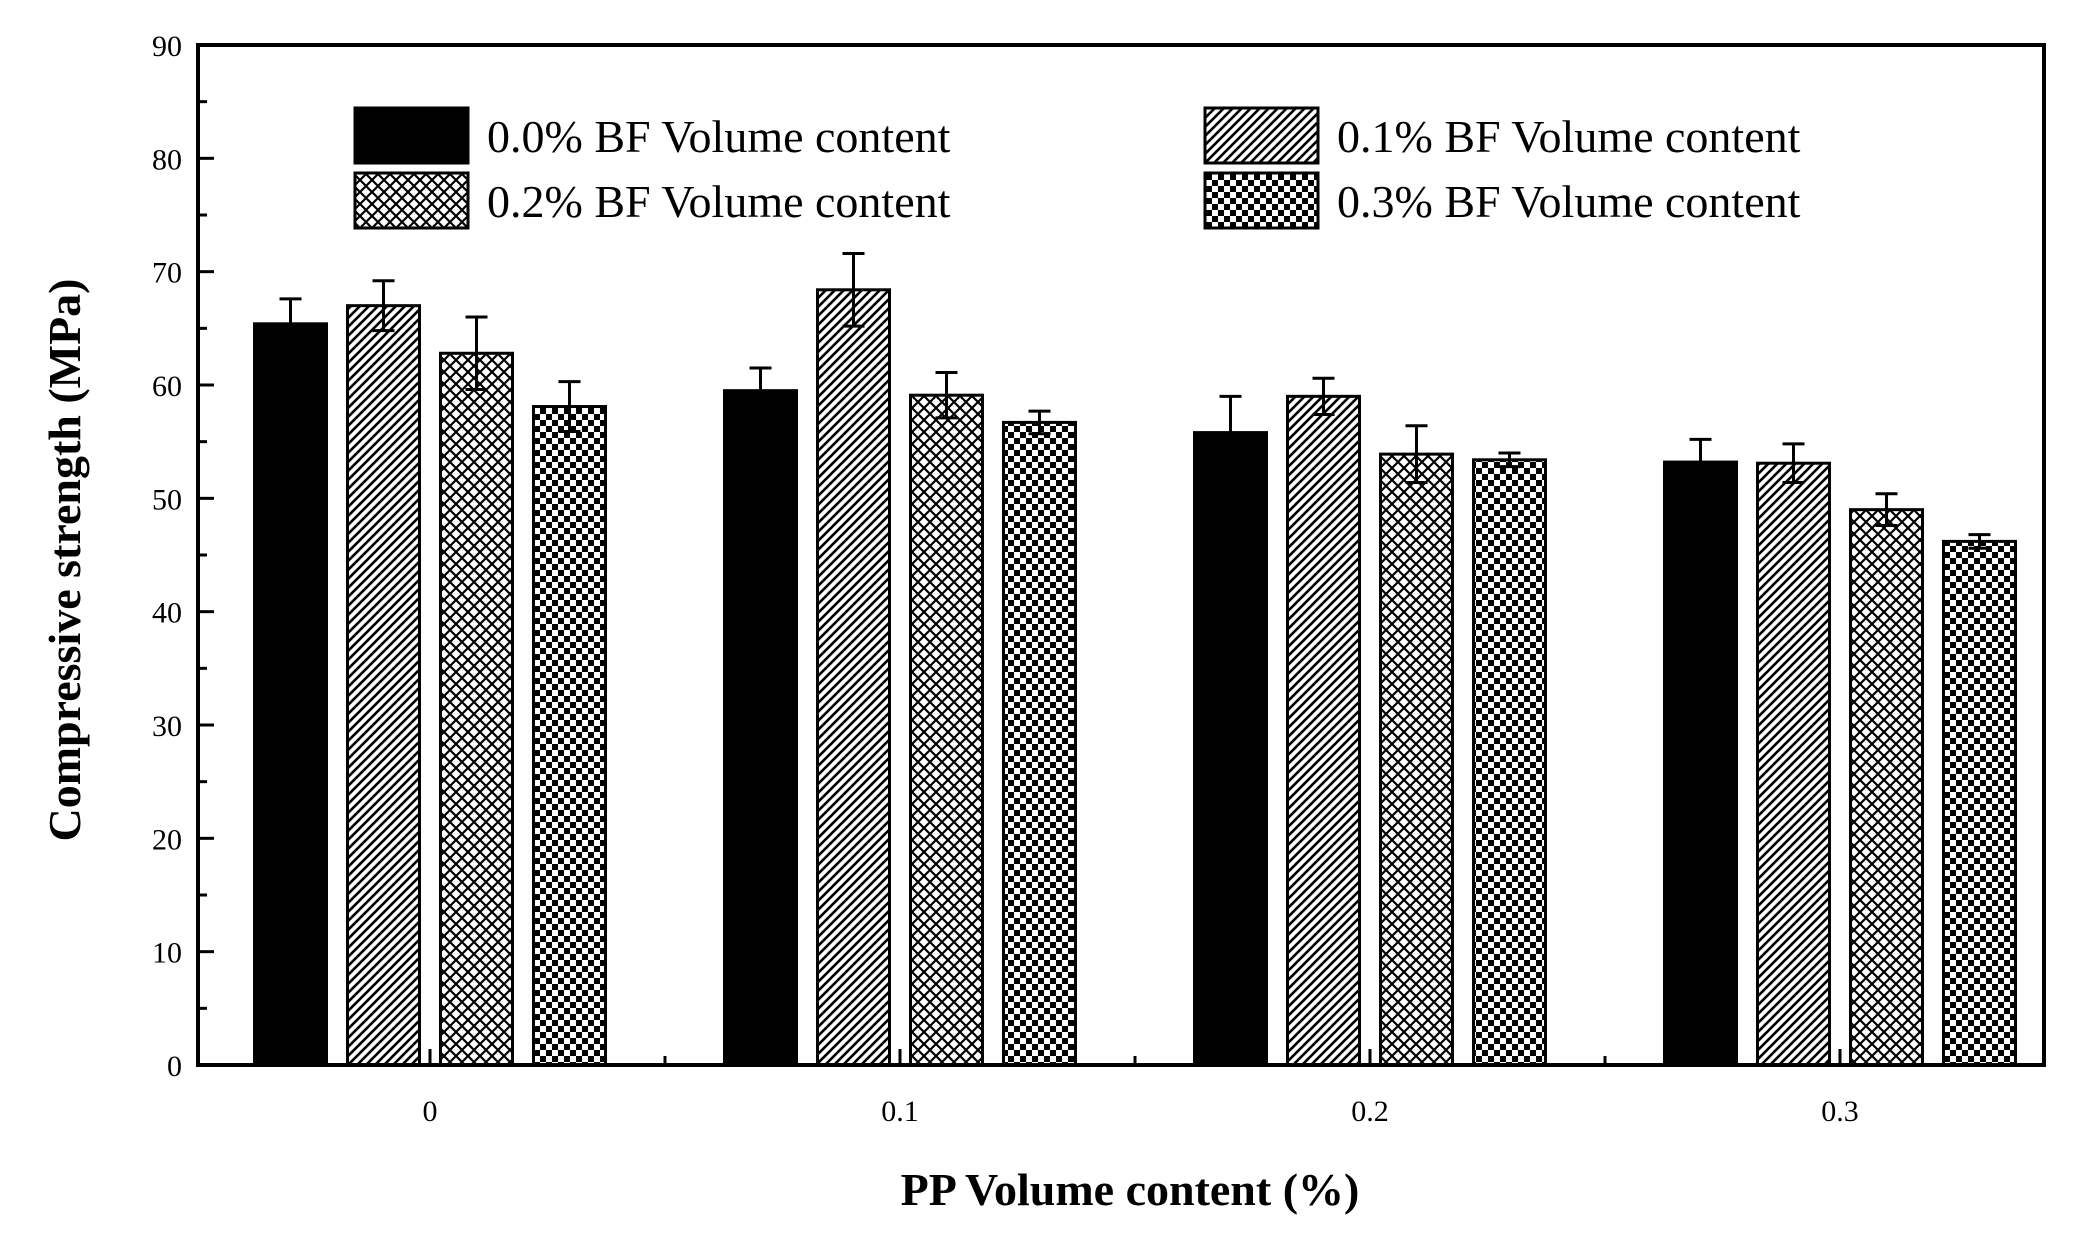 Image resolution: width=2084 pixels, height=1244 pixels. I want to click on legend-label: 0.3% BF Volume content, so click(1569, 201).